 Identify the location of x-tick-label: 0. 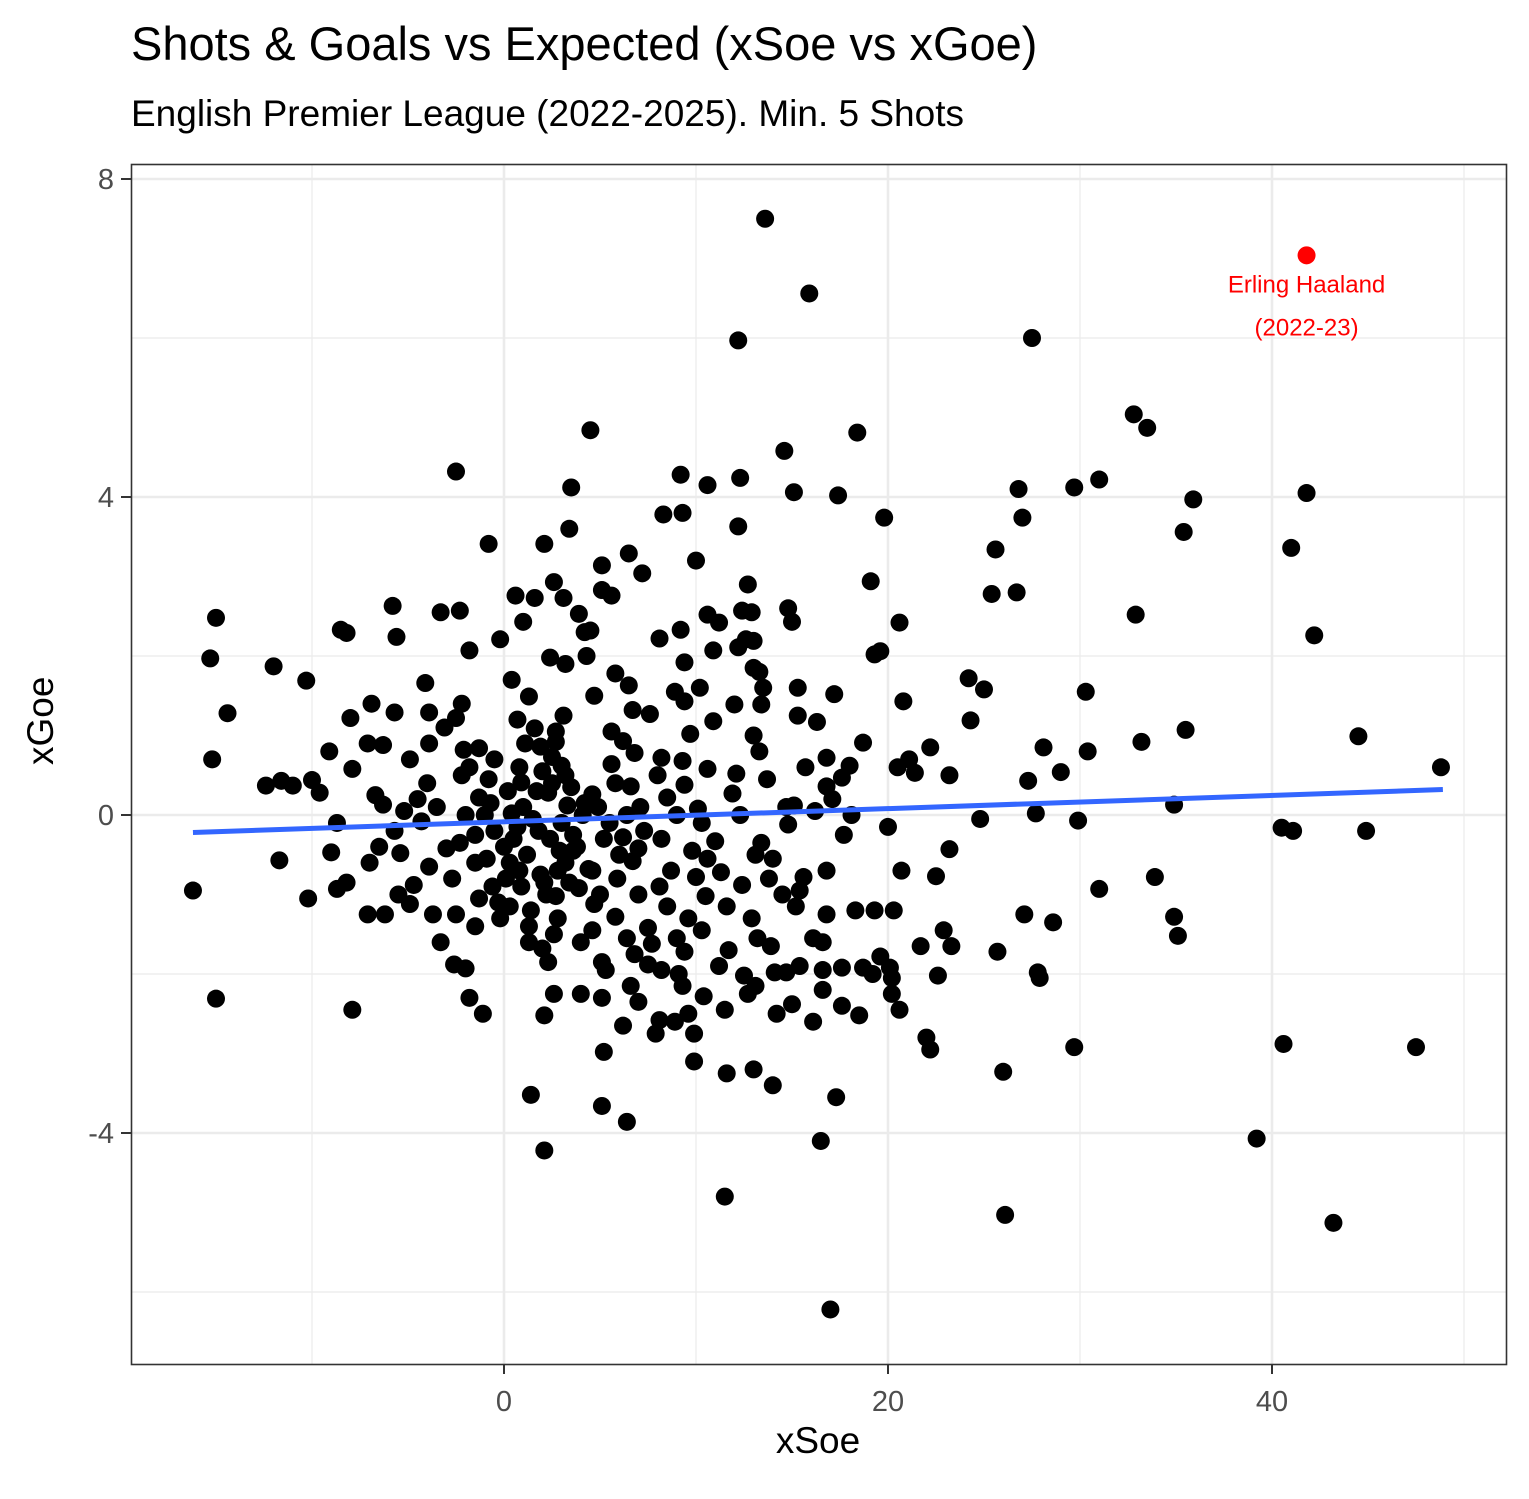
(504, 1402).